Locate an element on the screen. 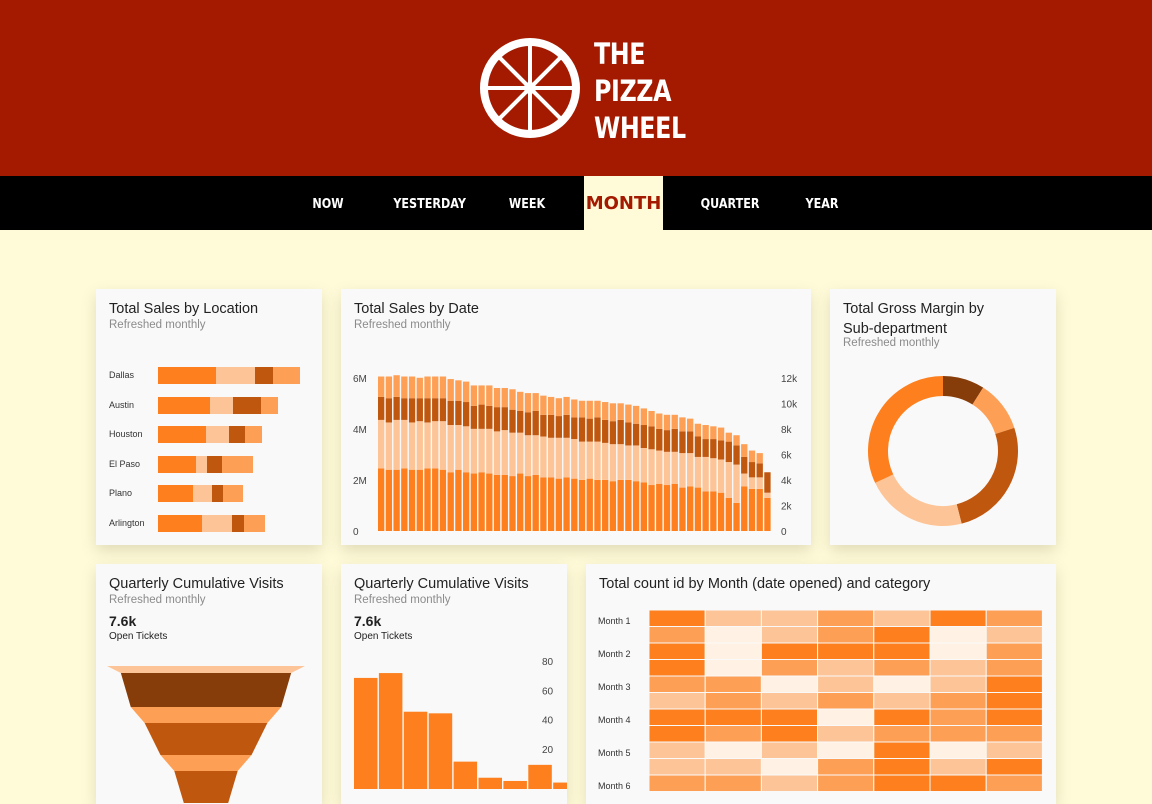 The height and width of the screenshot is (804, 1152). brand-line: WHEEL is located at coordinates (640, 128).